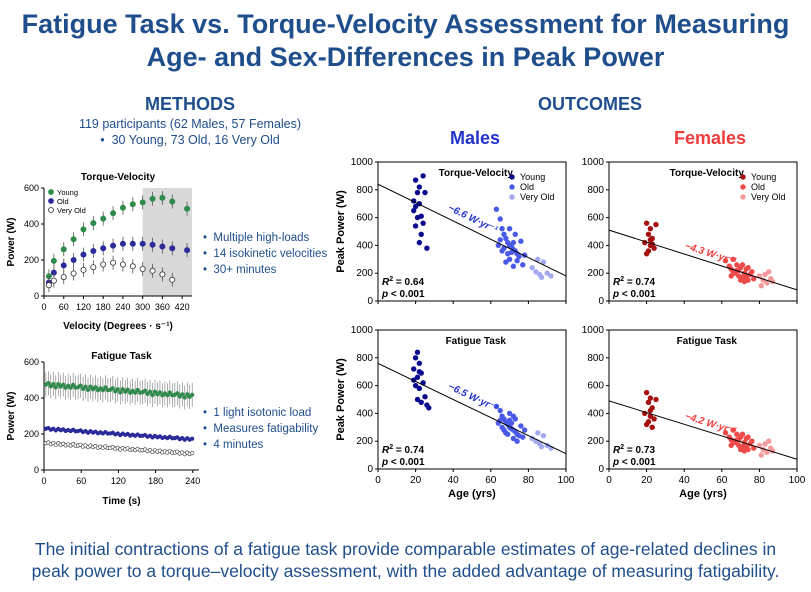 Image resolution: width=811 pixels, height=592 pixels. What do you see at coordinates (760, 480) in the screenshot?
I see `x-tick-label: 80` at bounding box center [760, 480].